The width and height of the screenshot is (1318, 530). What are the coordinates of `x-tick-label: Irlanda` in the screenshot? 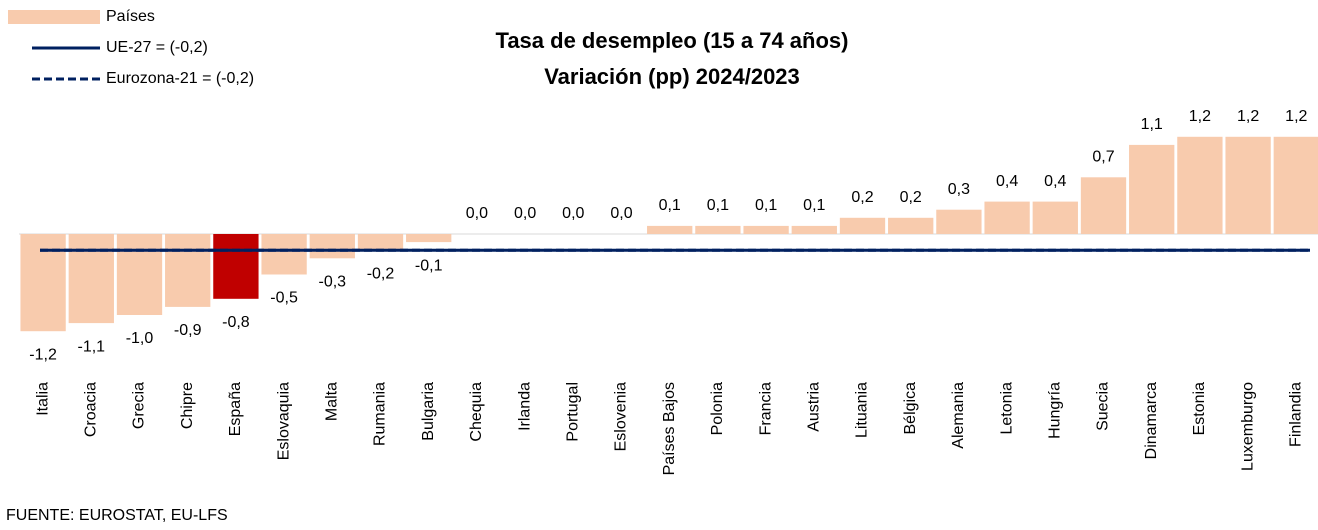 It's located at (524, 406).